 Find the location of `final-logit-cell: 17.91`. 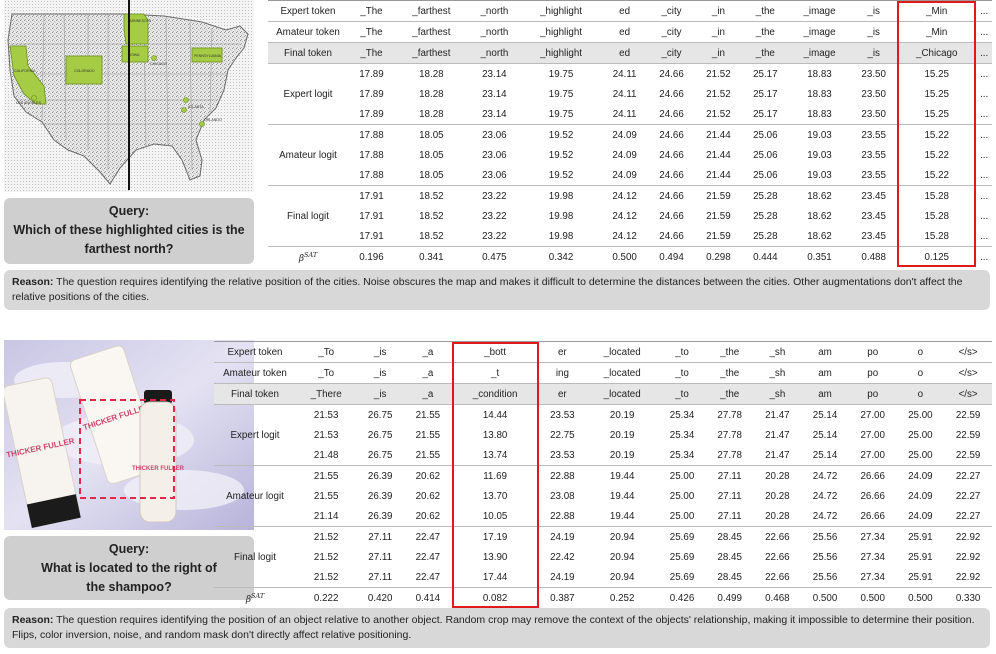

final-logit-cell: 17.91 is located at coordinates (371, 216).